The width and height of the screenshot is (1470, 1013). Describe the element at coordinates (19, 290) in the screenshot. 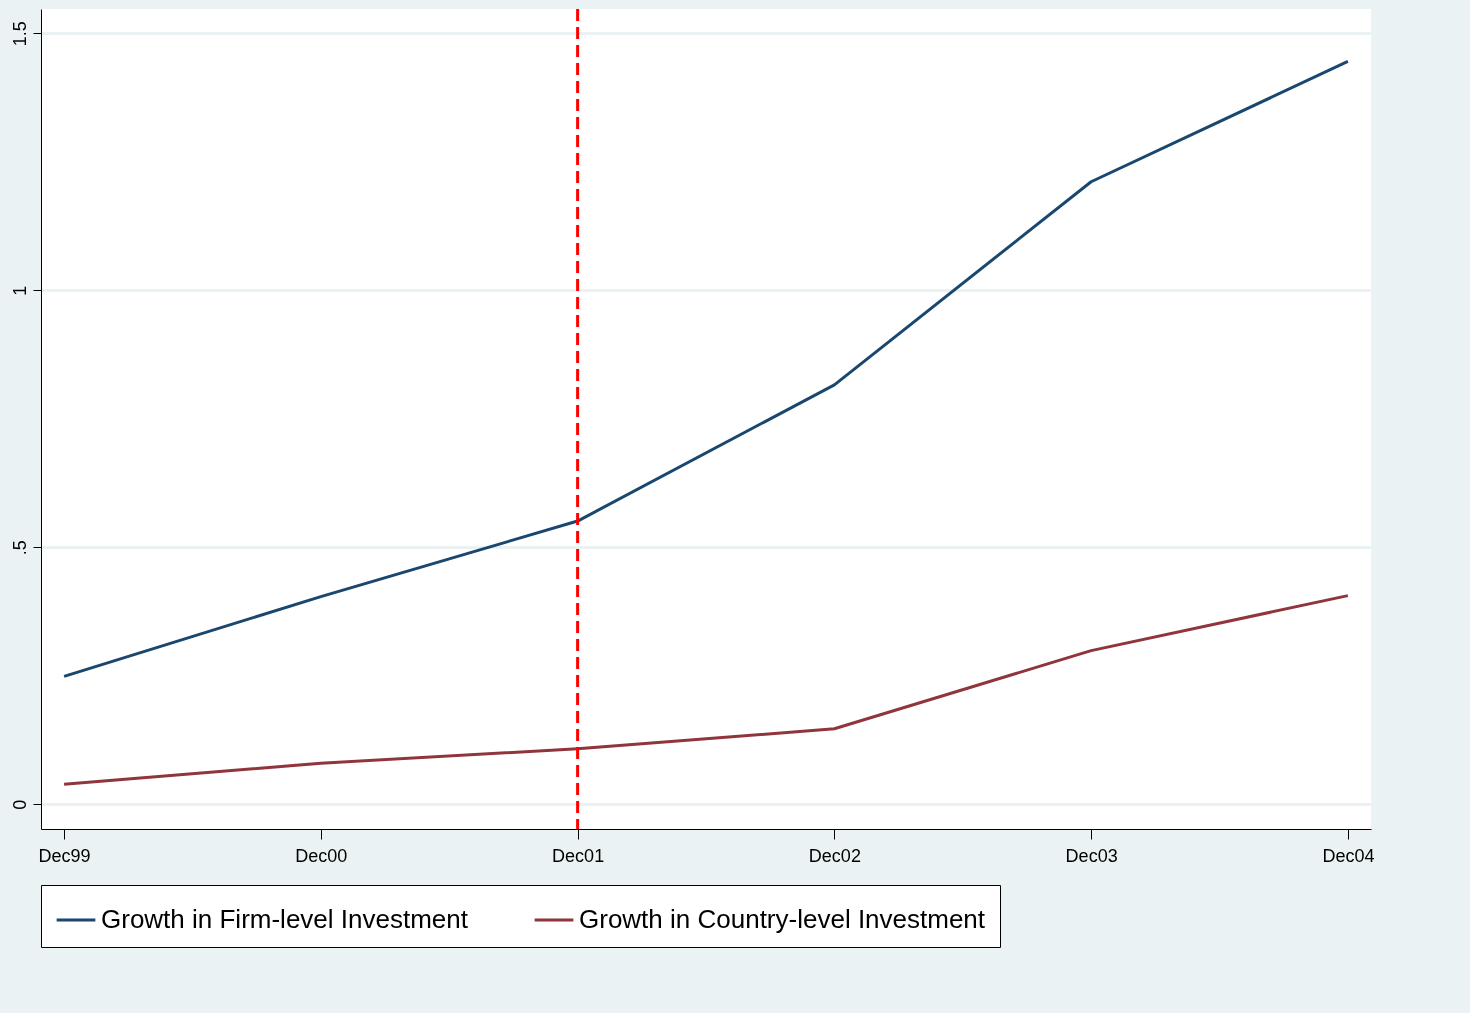

I see `y-tick-label: 1` at that location.